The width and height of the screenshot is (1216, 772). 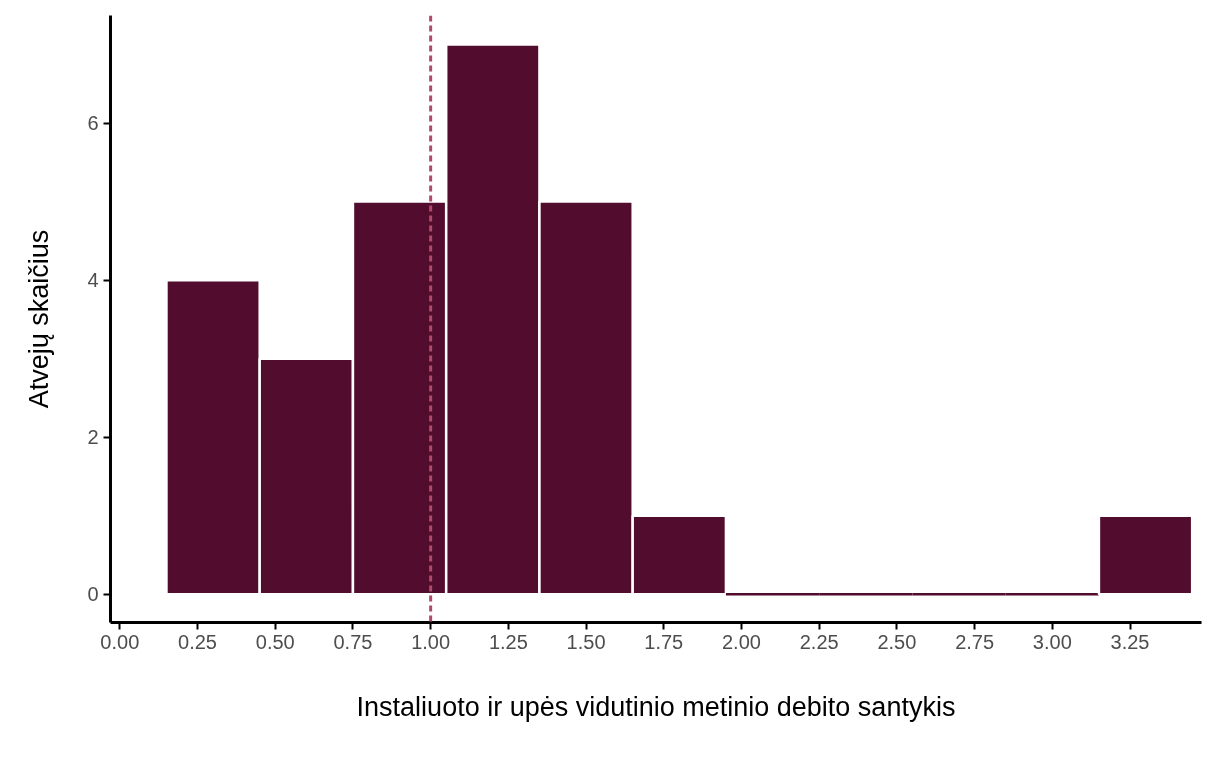 I want to click on y-tick-label: 6, so click(x=93, y=123).